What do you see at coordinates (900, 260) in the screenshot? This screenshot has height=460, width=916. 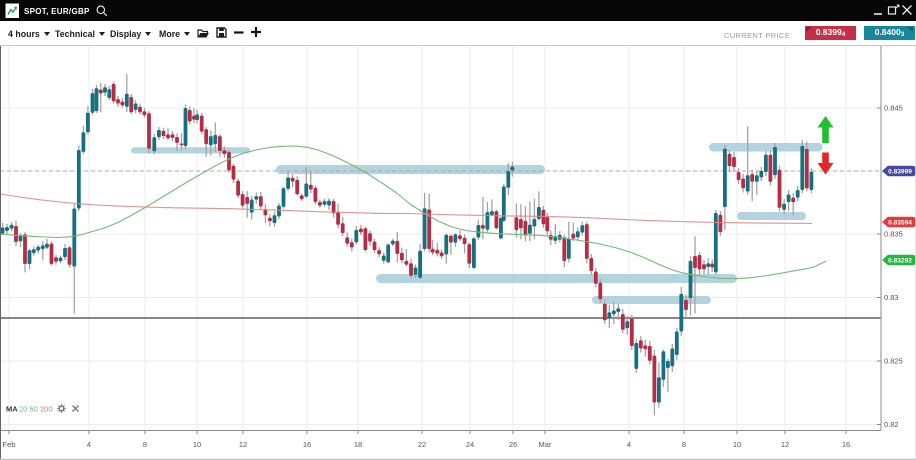 I see `svg-text: 0.83292` at bounding box center [900, 260].